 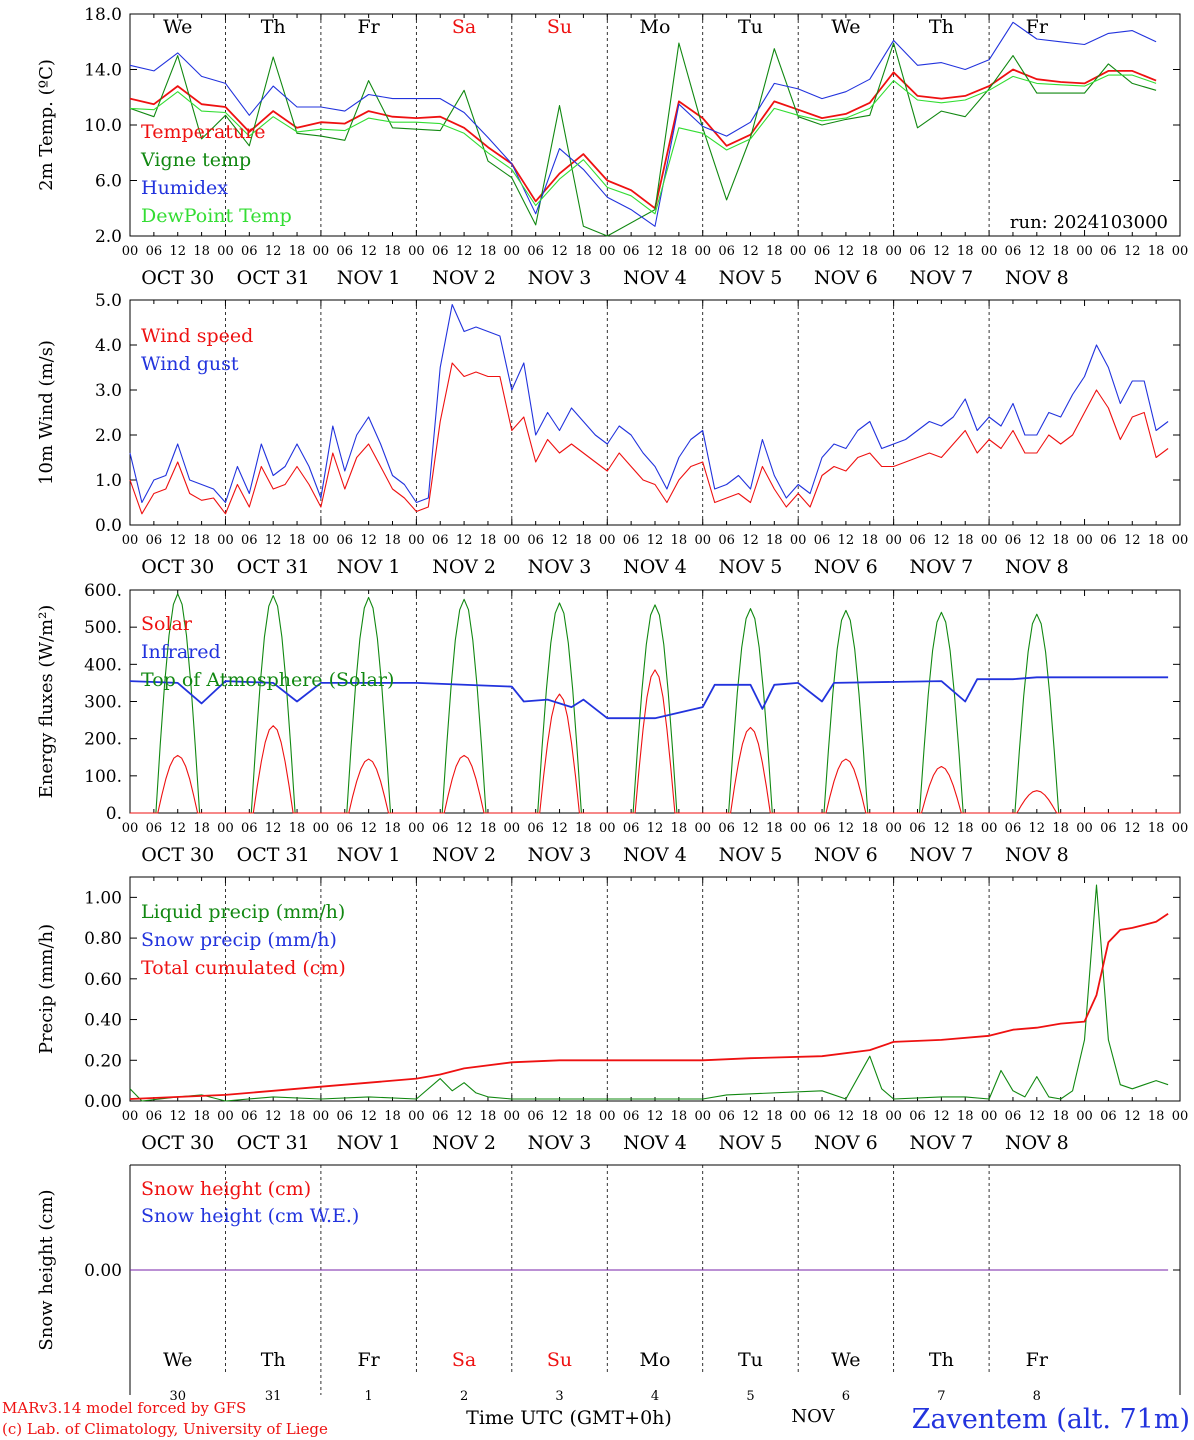 What do you see at coordinates (942, 567) in the screenshot?
I see `date-label: NOV 7` at bounding box center [942, 567].